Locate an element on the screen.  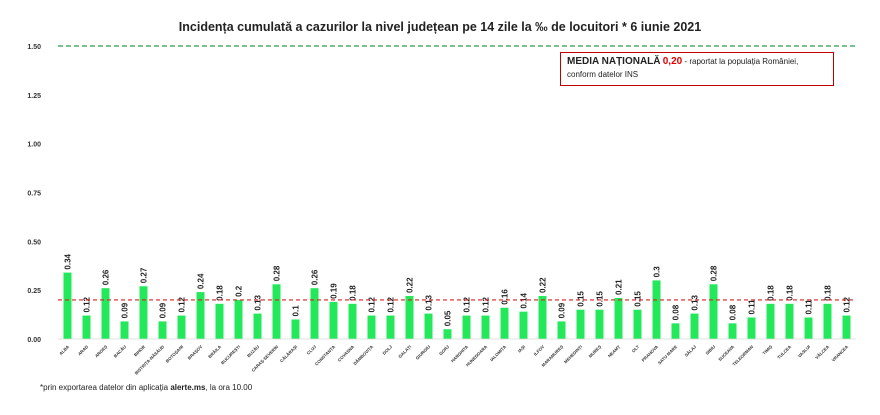
footnote-suffix: , la ora 10.00 is located at coordinates (229, 387).